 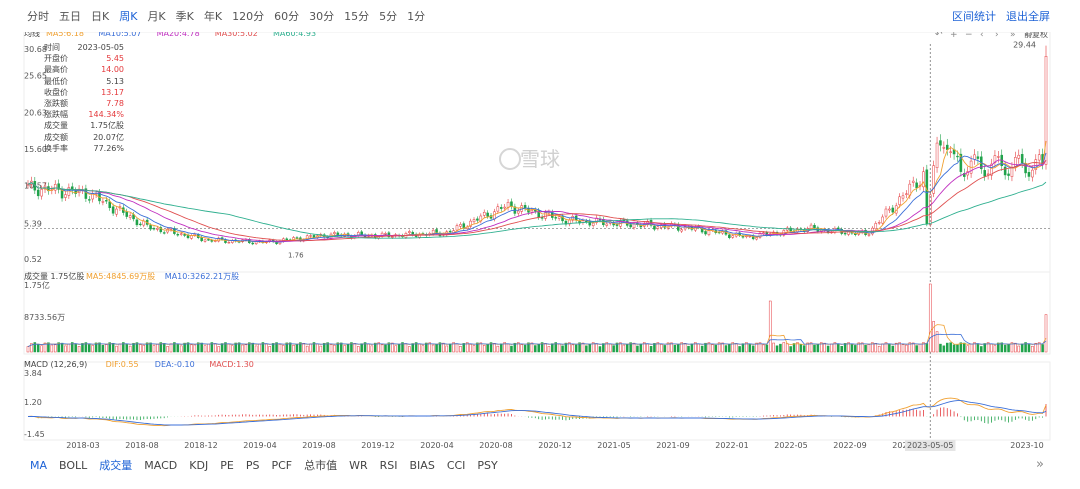 What do you see at coordinates (487, 465) in the screenshot?
I see `indicator-tab-13: PSY` at bounding box center [487, 465].